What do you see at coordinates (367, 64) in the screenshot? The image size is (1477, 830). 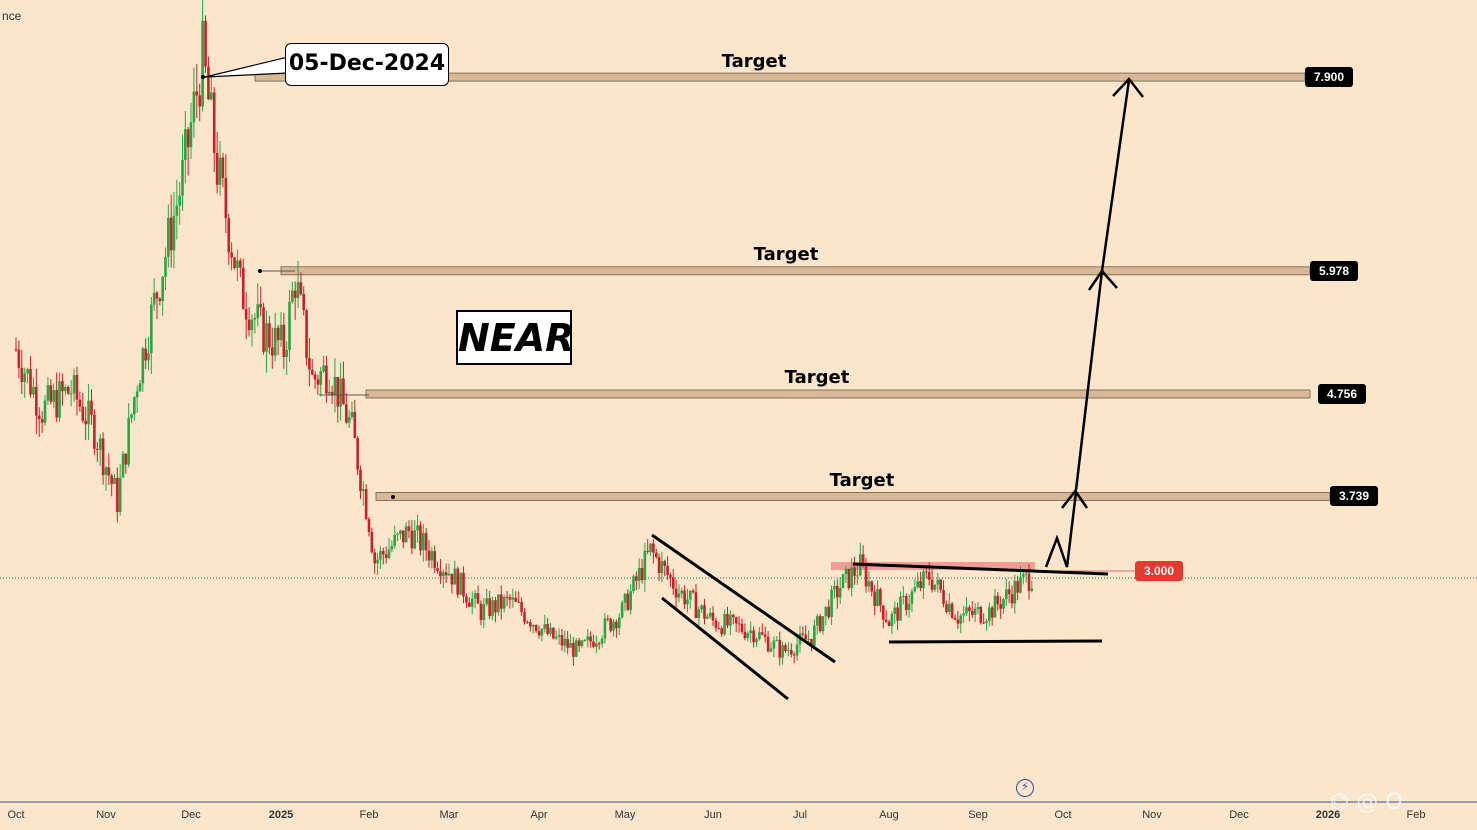 I see `date-callout: 05-Dec-2024` at bounding box center [367, 64].